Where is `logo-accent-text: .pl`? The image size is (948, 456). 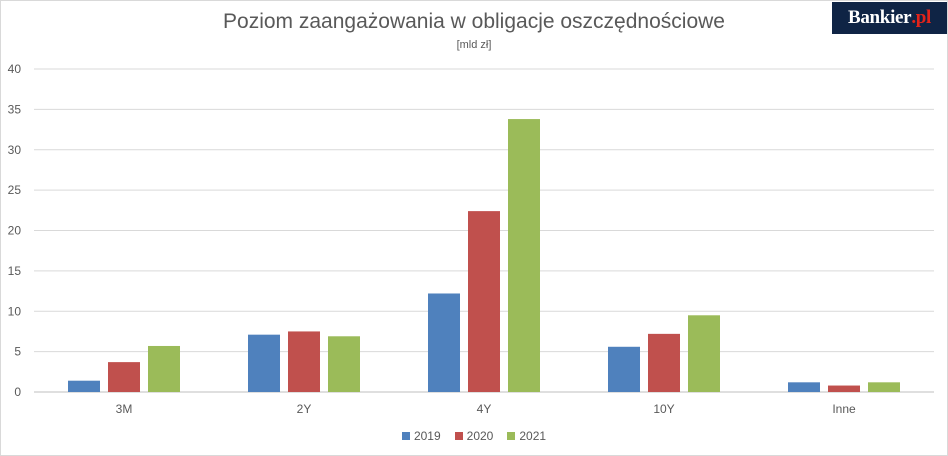 logo-accent-text: .pl is located at coordinates (921, 17).